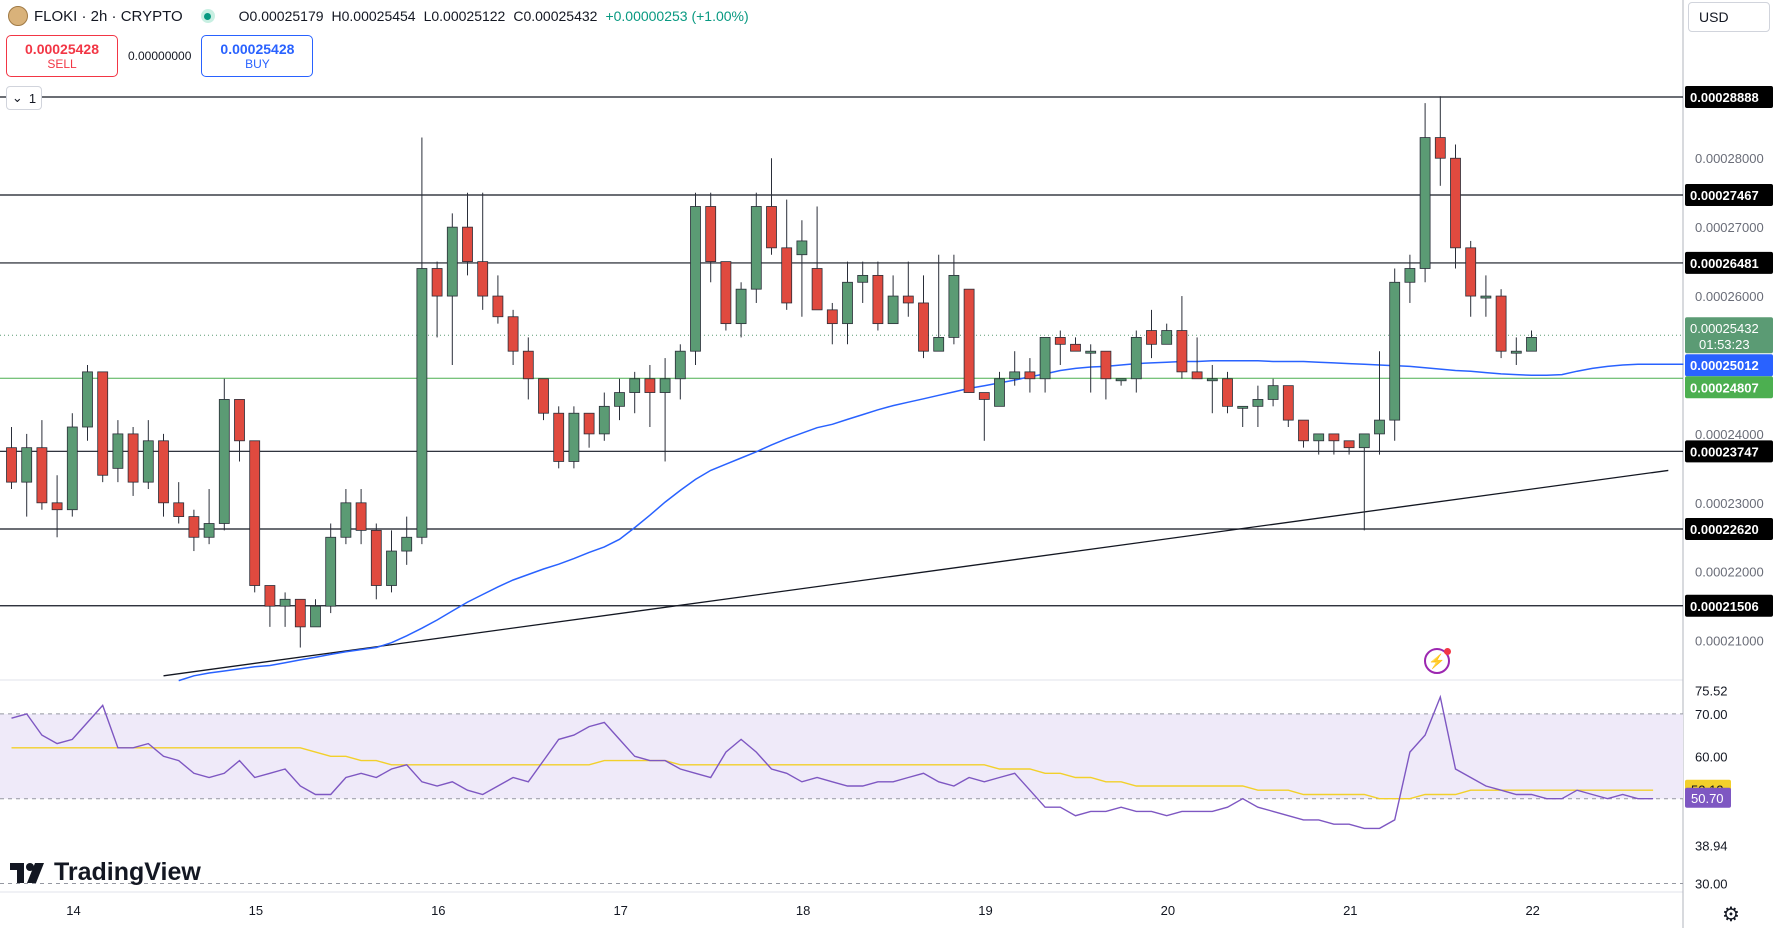 This screenshot has width=1774, height=928. Describe the element at coordinates (1724, 328) in the screenshot. I see `current-price-label: 0.00025432` at that location.